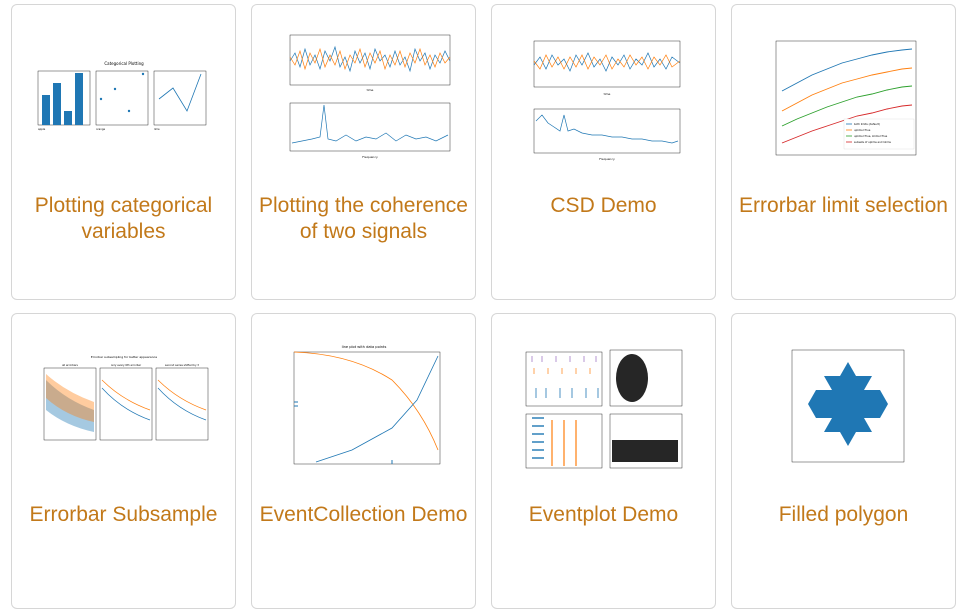 The width and height of the screenshot is (967, 616). I want to click on csd-plot-thumbnail: time Frequency, so click(604, 101).